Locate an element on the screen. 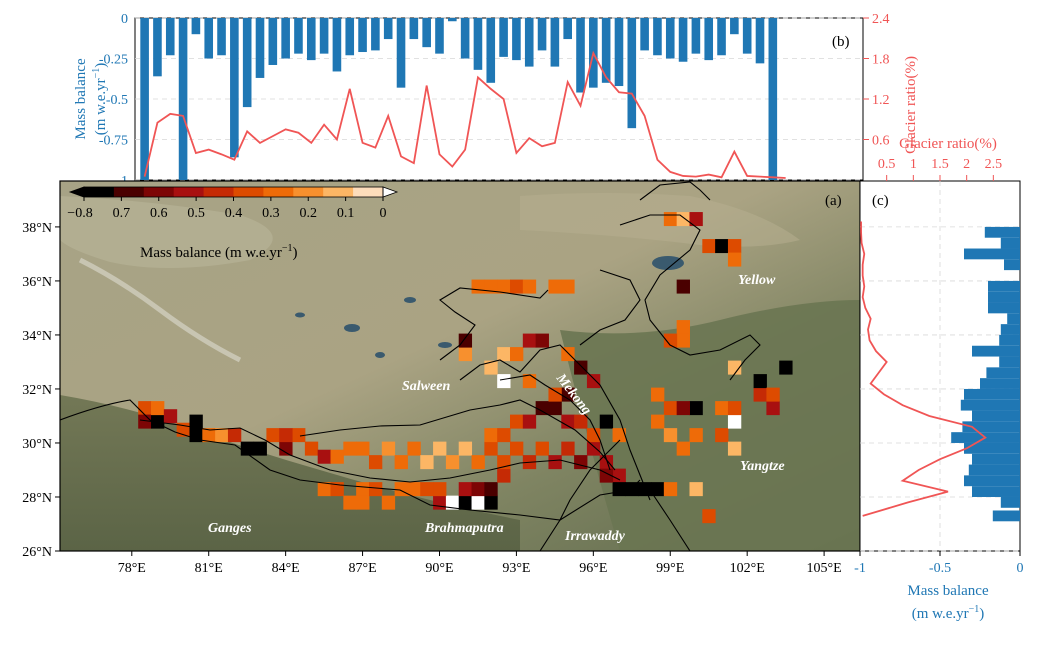 This screenshot has width=1062, height=651. map-lon-tick-4: 90°E is located at coordinates (439, 568).